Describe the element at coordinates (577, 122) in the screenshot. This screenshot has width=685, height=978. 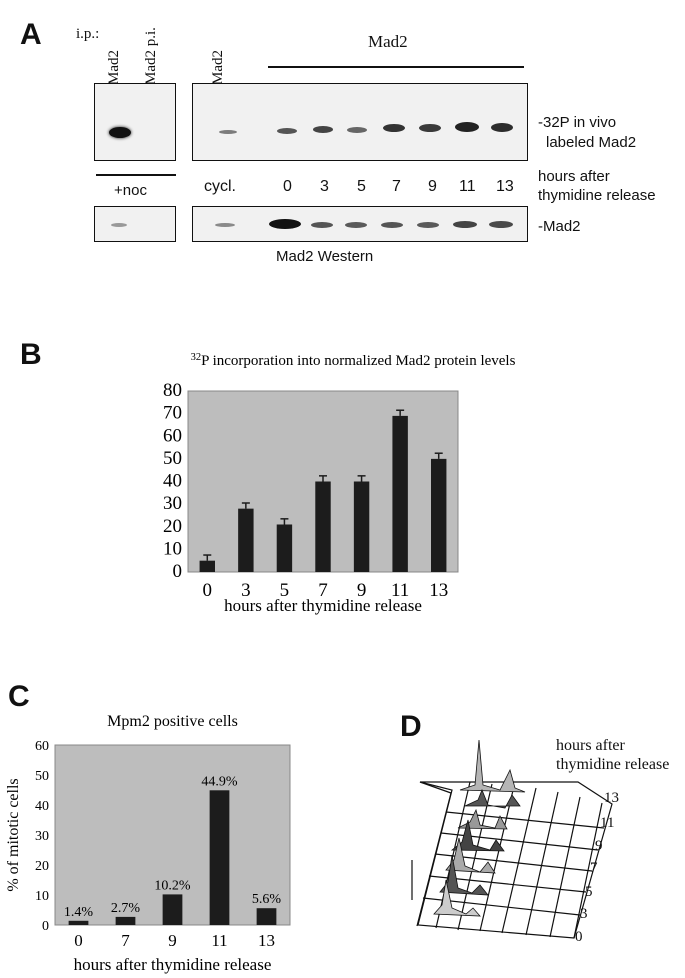
I see `label-32p-line1: -32P in vivo` at that location.